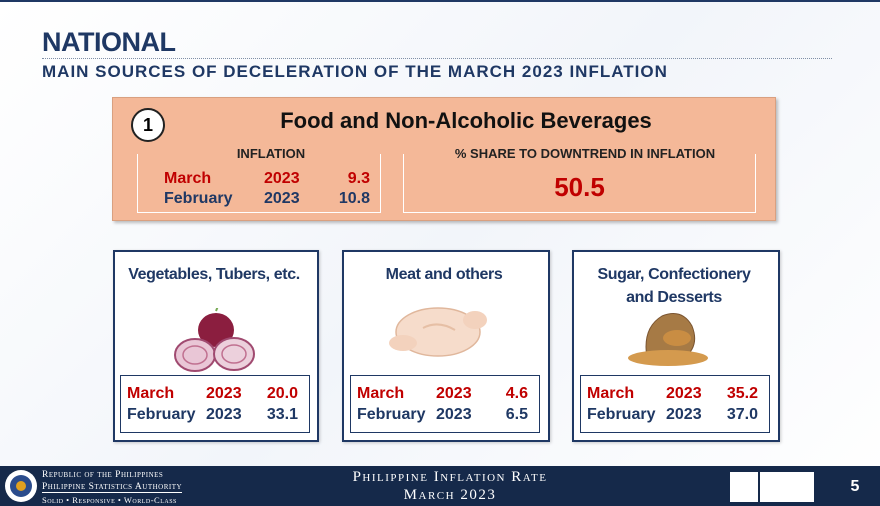  What do you see at coordinates (437, 58) in the screenshot?
I see `dotted-rule` at bounding box center [437, 58].